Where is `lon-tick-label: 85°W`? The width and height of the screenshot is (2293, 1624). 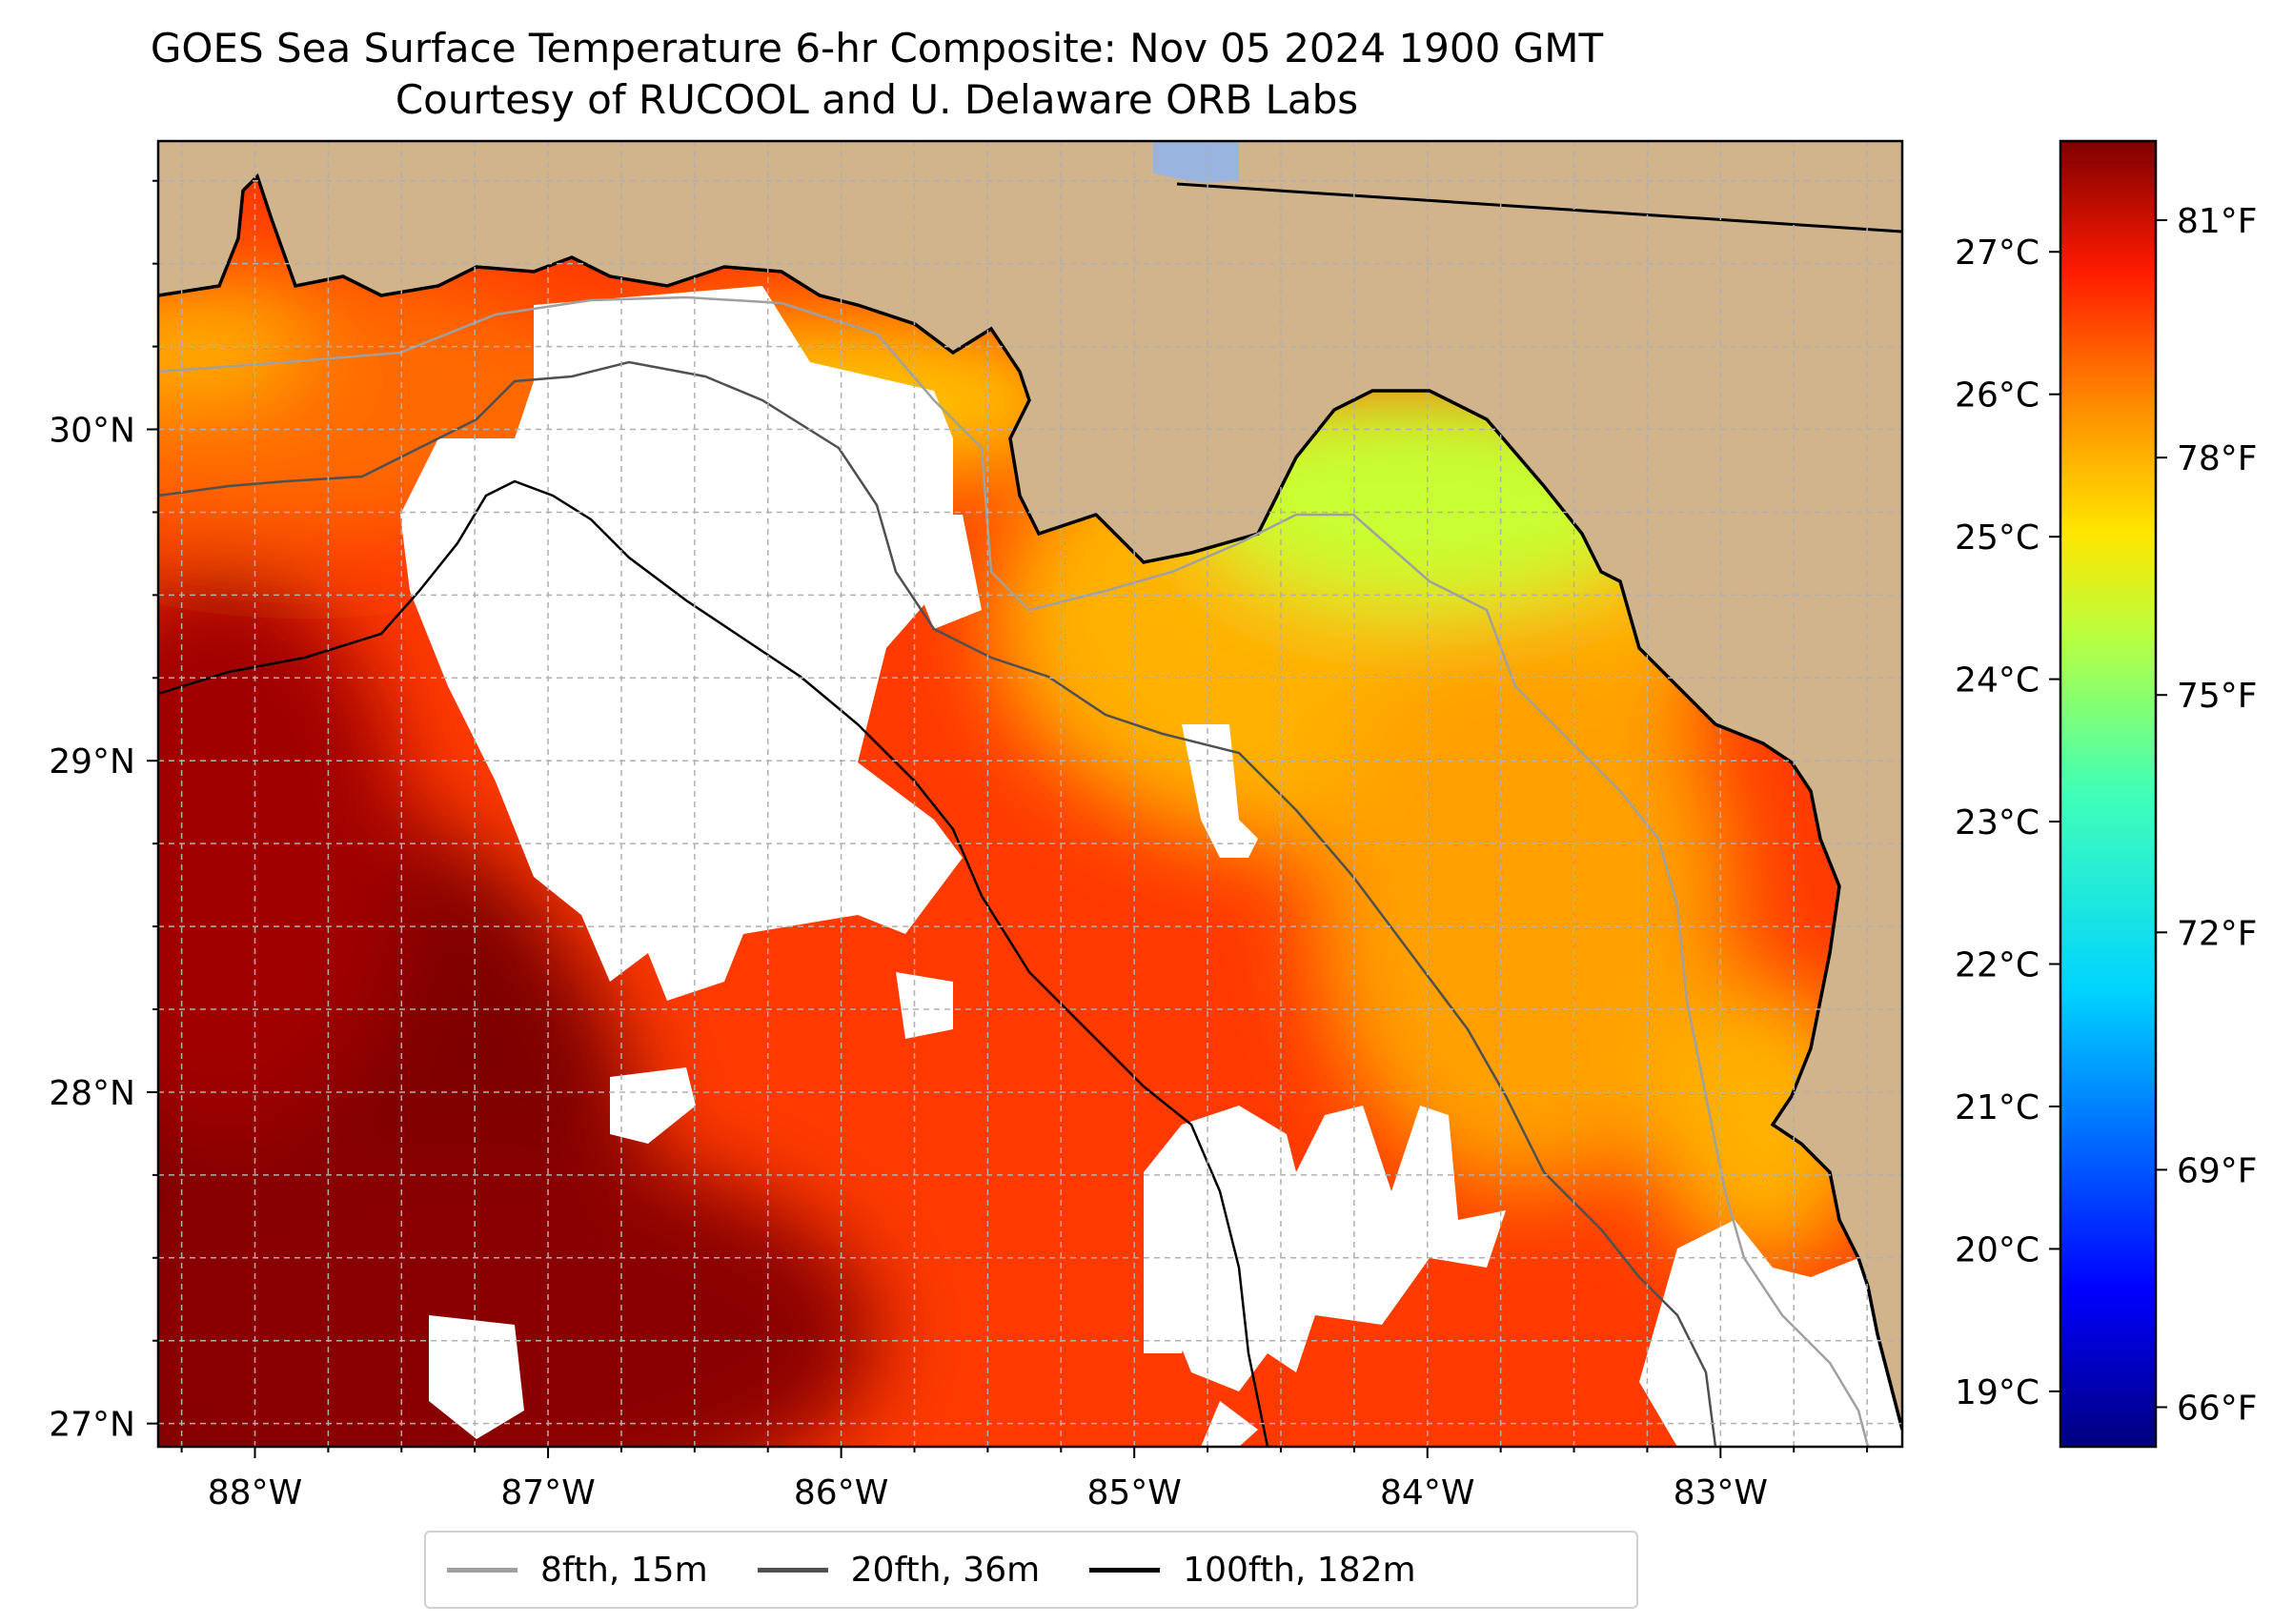
lon-tick-label: 85°W is located at coordinates (1133, 1492).